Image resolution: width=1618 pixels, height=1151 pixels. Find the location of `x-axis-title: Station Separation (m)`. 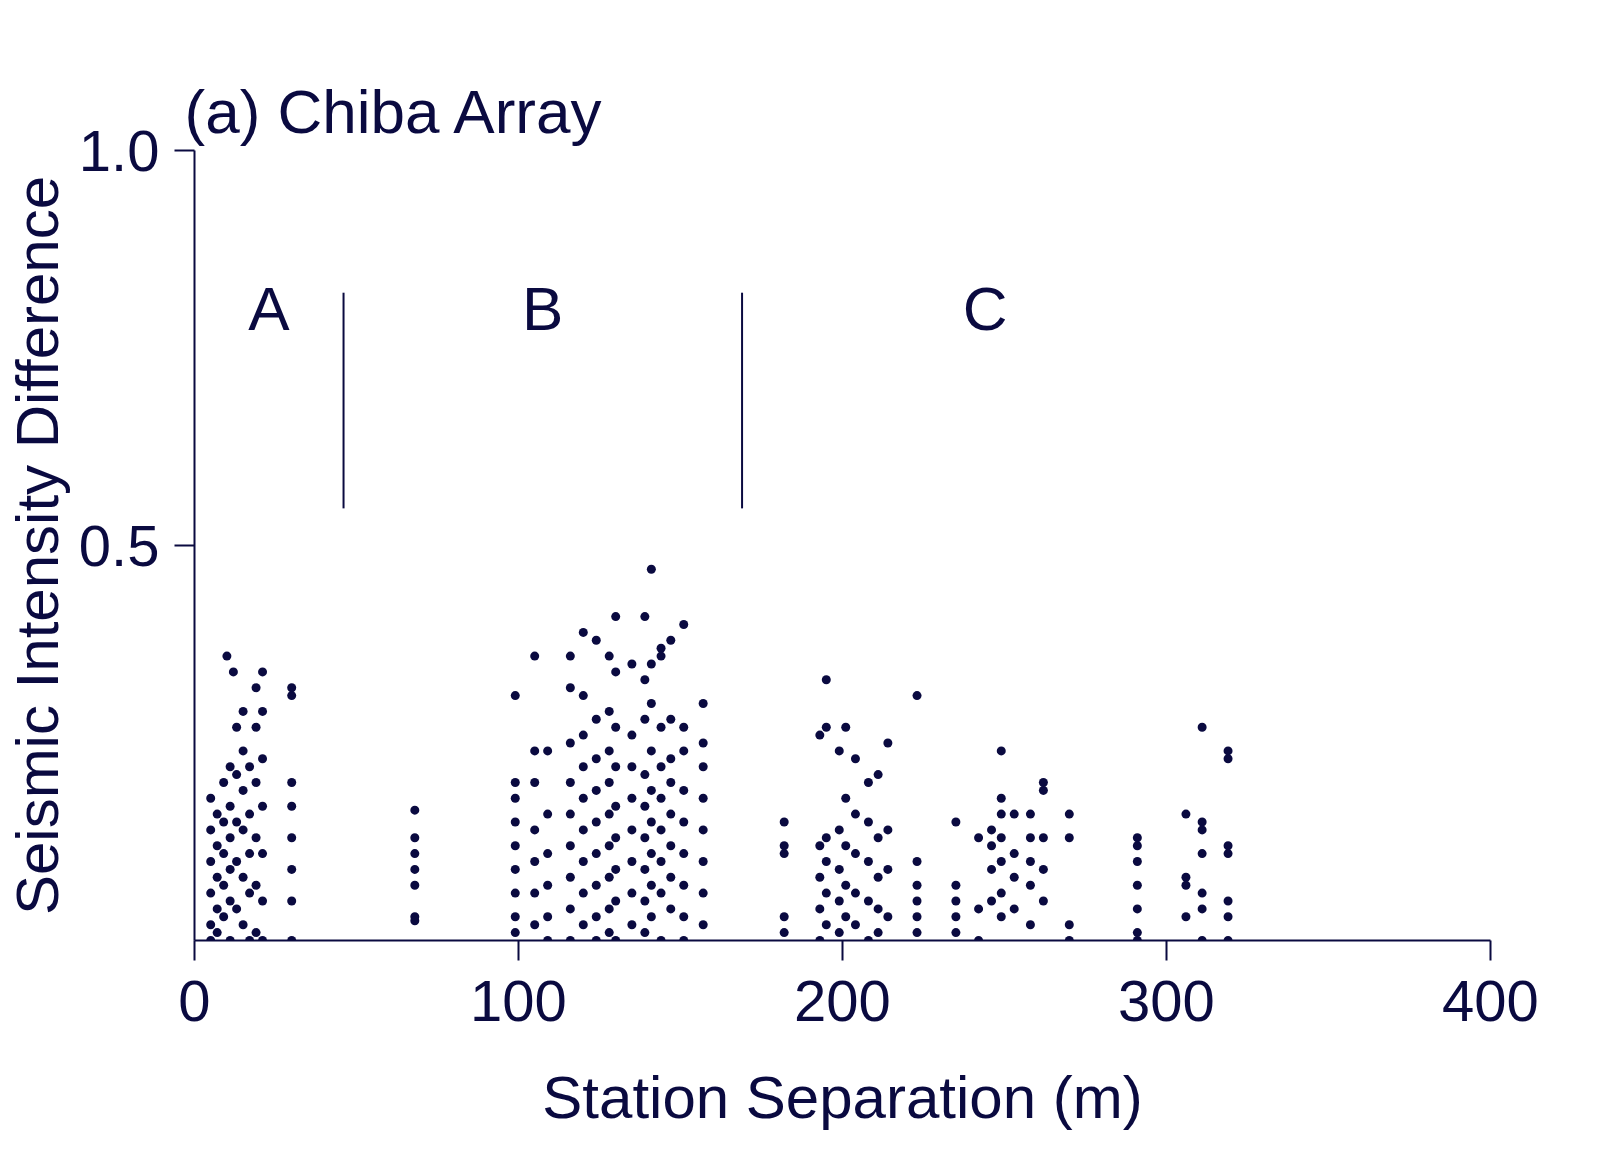

x-axis-title: Station Separation (m) is located at coordinates (842, 1097).